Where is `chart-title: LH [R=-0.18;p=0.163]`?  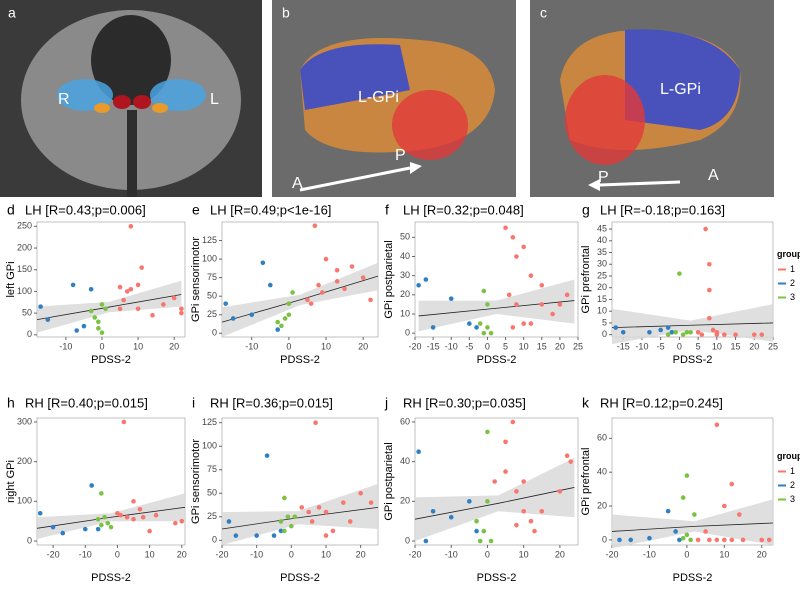
chart-title: LH [R=-0.18;p=0.163] is located at coordinates (662, 209).